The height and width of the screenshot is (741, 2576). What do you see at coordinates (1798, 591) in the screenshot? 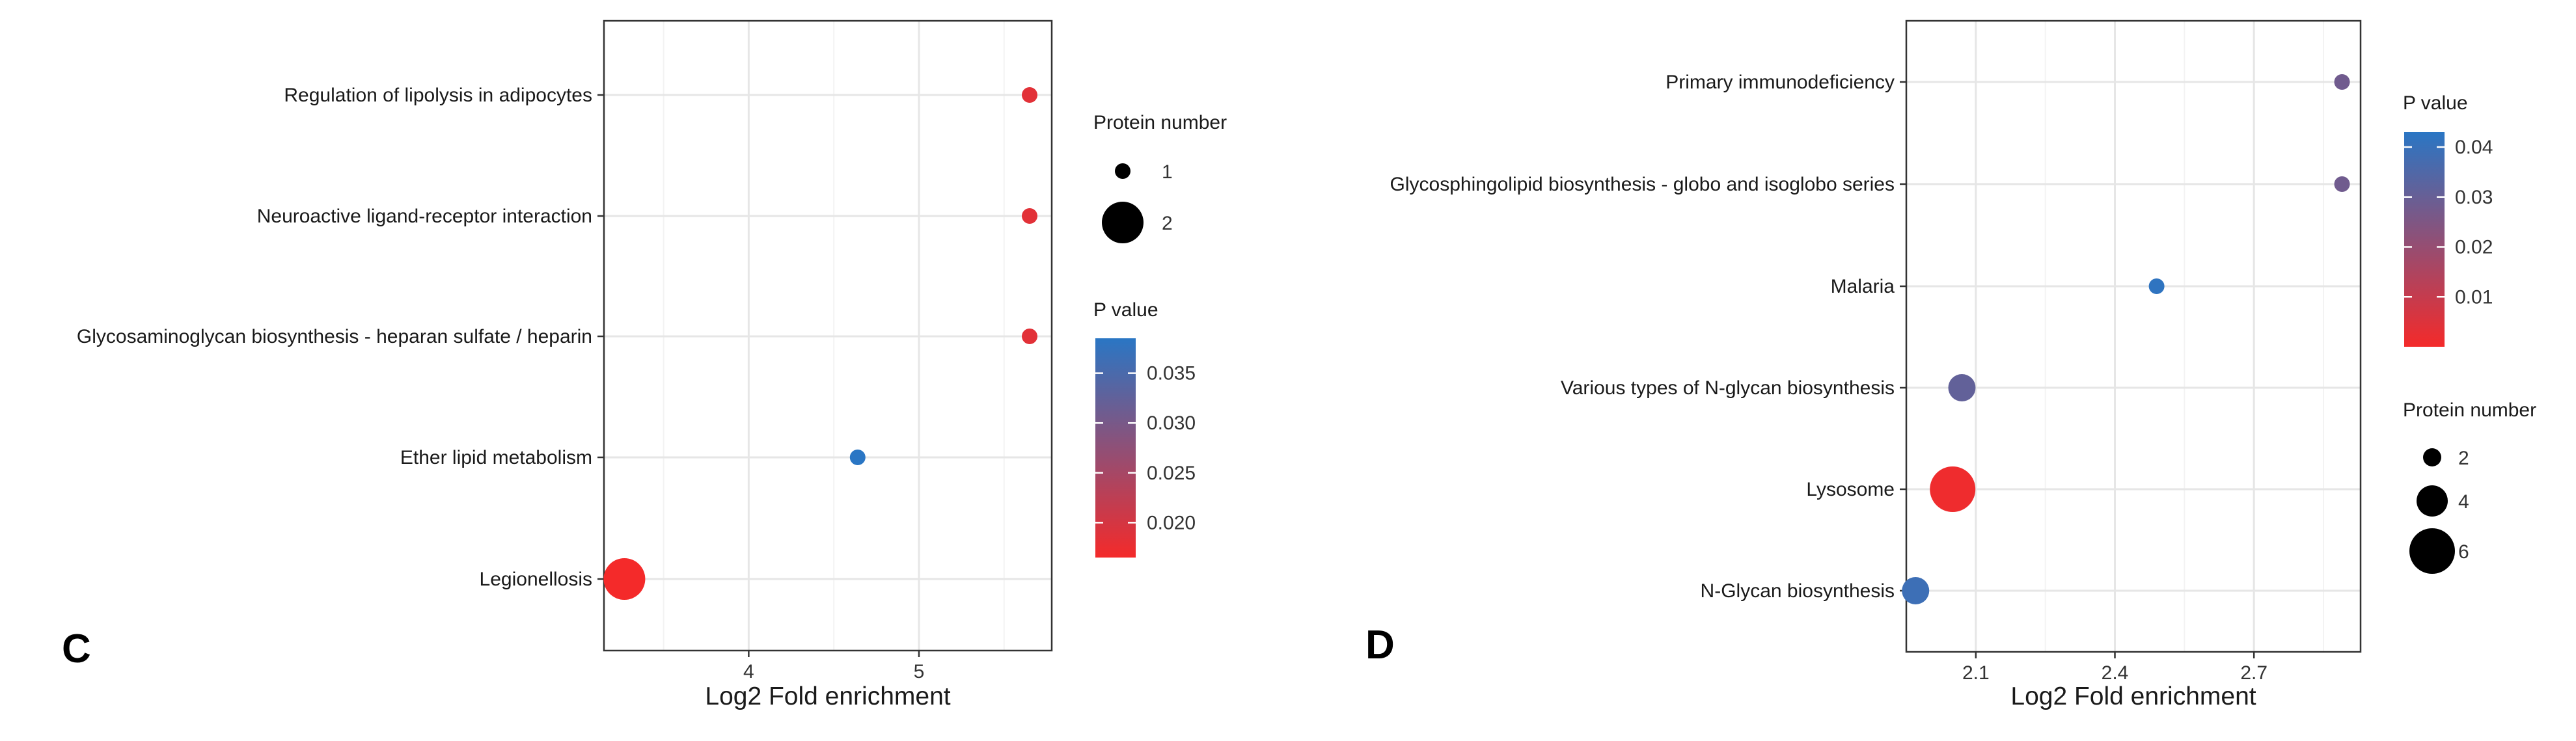
I see `category-label: N-Glycan biosynthesis` at bounding box center [1798, 591].